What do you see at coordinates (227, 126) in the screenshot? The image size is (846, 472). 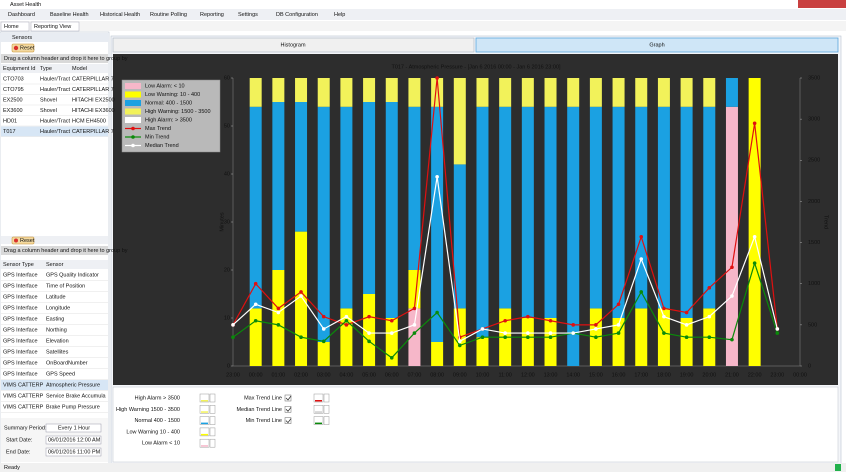 I see `y-tick-label: 50` at bounding box center [227, 126].